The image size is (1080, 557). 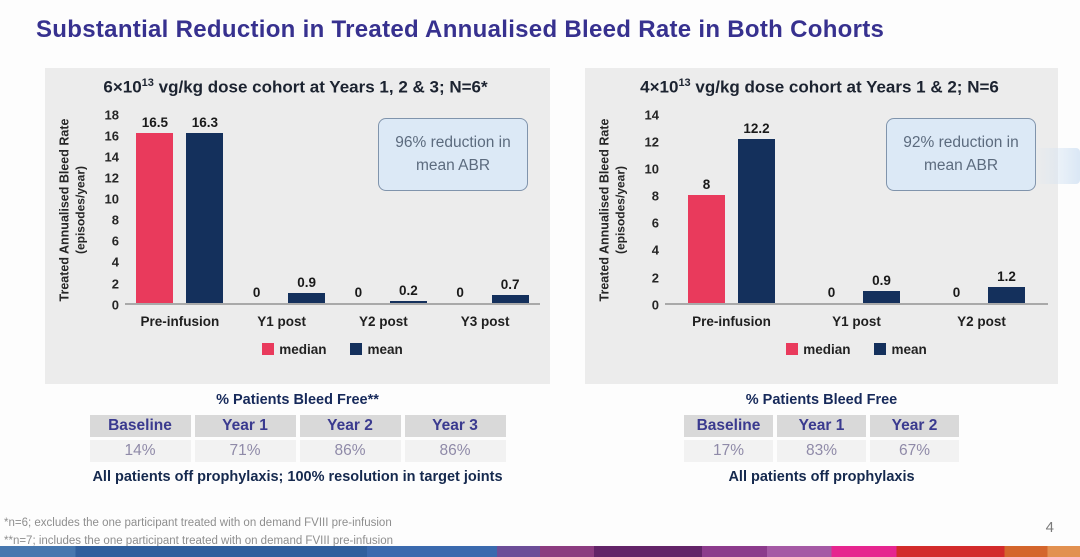 I want to click on bar-group: 0 1.2, so click(x=981, y=209).